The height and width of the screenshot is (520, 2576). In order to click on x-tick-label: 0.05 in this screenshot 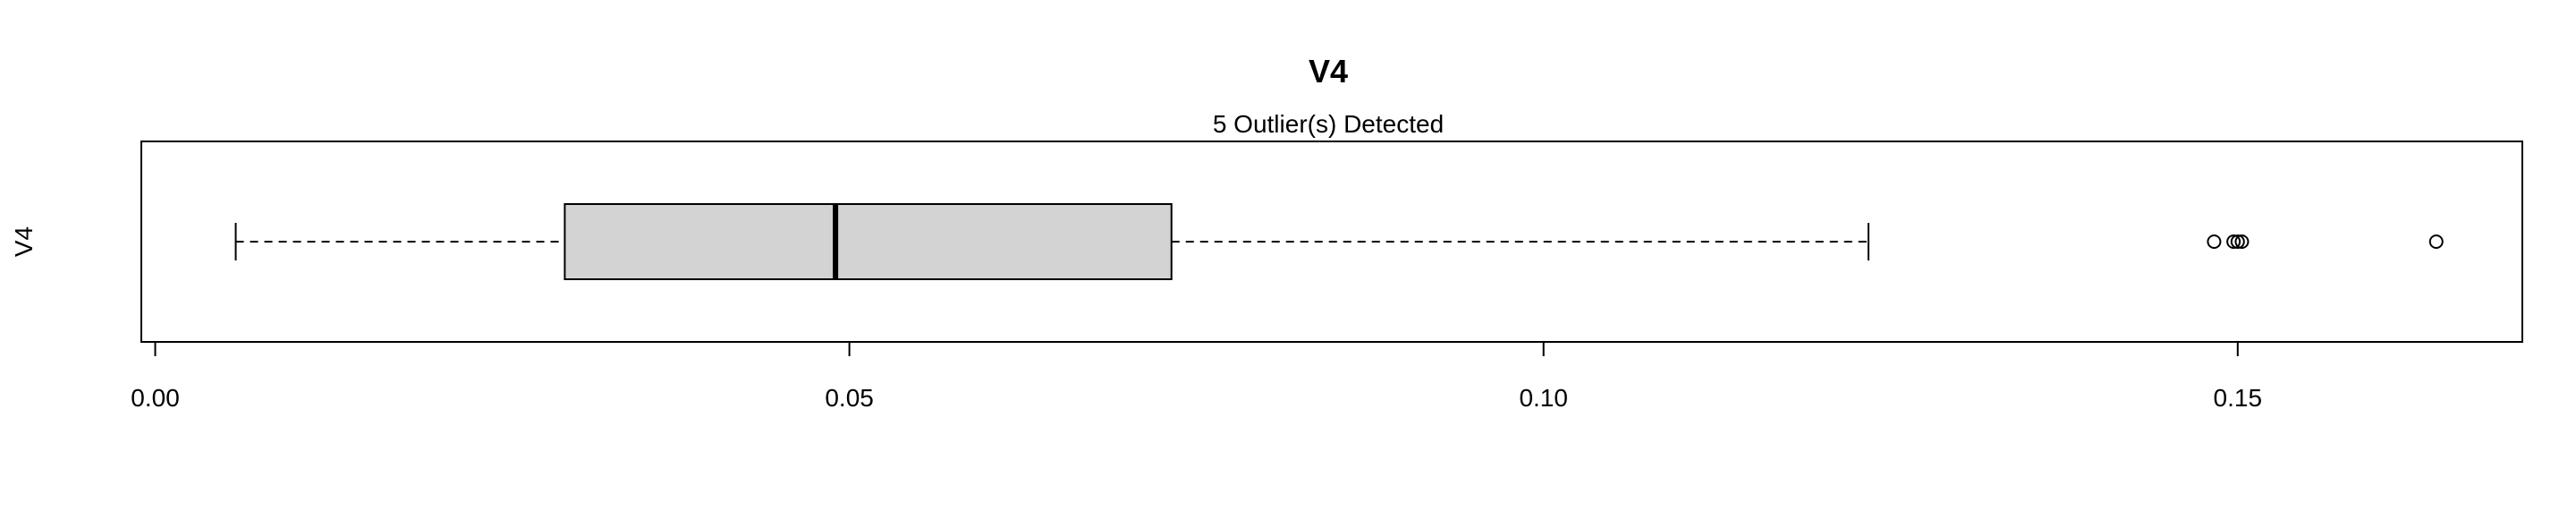, I will do `click(849, 398)`.